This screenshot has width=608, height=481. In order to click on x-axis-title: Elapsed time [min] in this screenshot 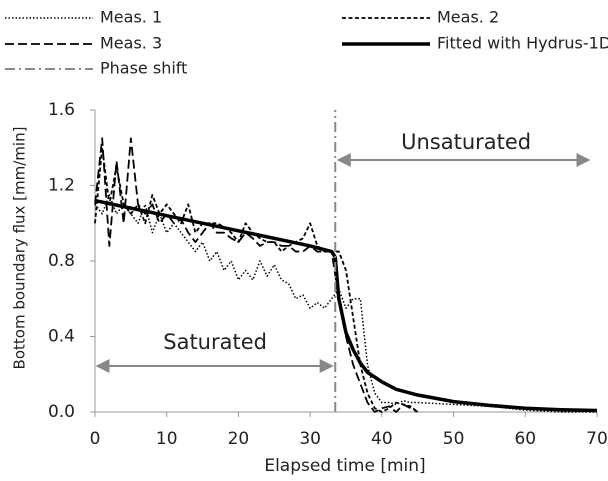, I will do `click(344, 466)`.